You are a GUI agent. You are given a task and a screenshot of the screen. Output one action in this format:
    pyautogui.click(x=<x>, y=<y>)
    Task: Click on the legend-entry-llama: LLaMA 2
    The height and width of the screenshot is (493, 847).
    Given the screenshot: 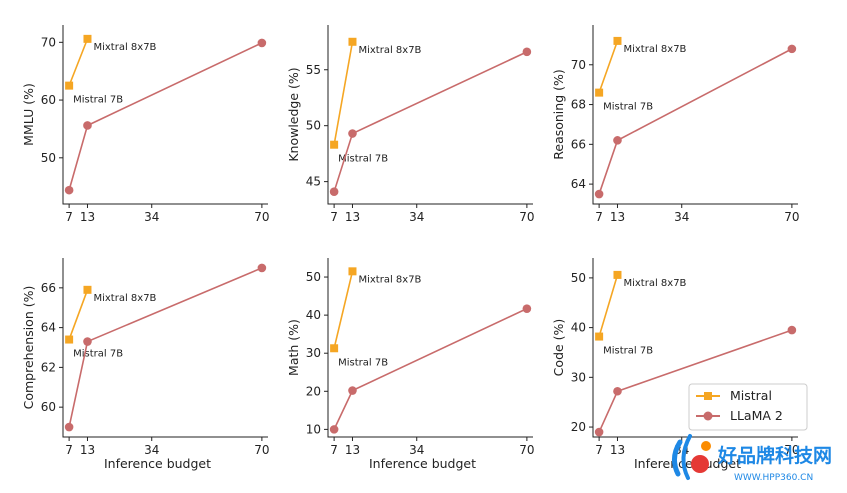 What is the action you would take?
    pyautogui.click(x=739, y=415)
    